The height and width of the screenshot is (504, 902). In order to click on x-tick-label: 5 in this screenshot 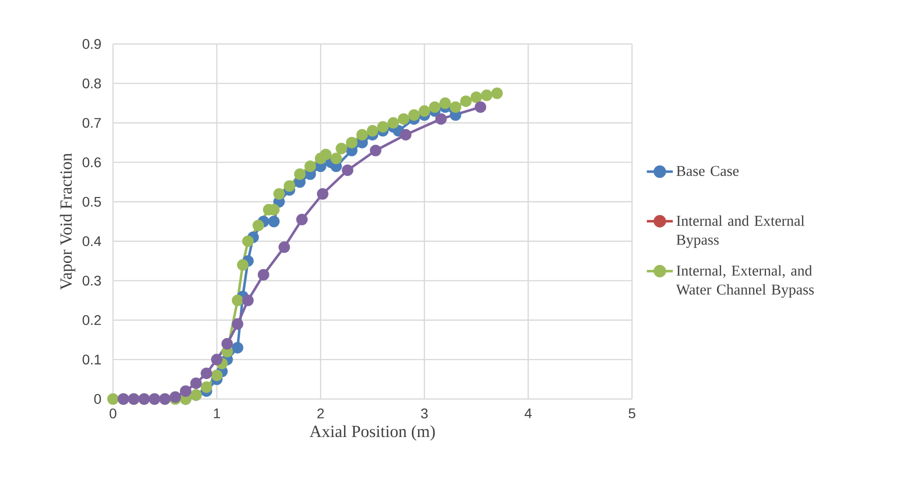, I will do `click(632, 413)`.